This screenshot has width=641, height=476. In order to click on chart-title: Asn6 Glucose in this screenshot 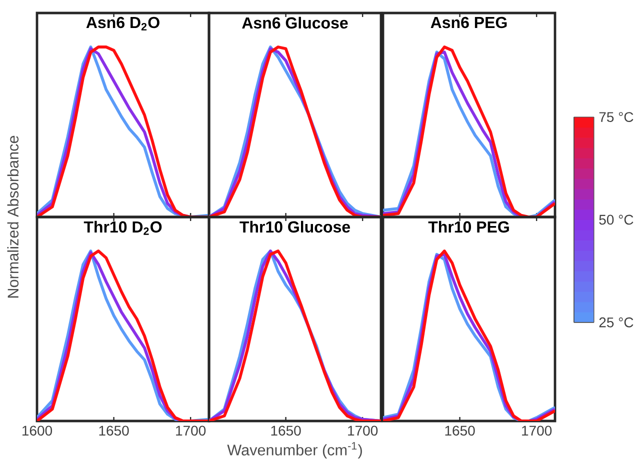, I will do `click(295, 22)`.